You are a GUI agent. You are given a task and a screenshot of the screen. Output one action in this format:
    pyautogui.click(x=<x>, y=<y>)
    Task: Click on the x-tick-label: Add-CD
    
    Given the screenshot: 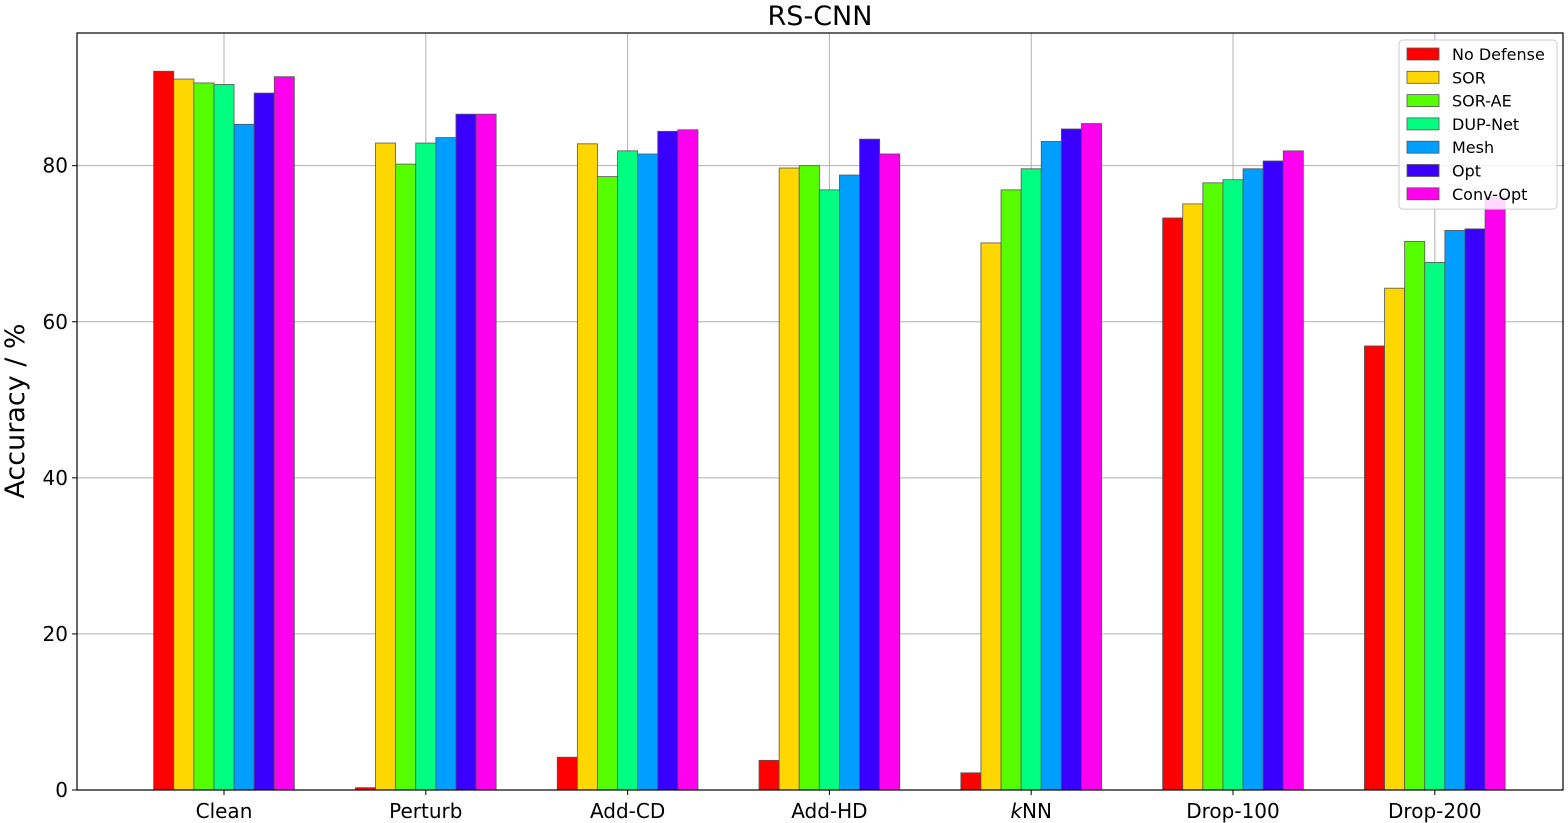 What is the action you would take?
    pyautogui.click(x=627, y=811)
    